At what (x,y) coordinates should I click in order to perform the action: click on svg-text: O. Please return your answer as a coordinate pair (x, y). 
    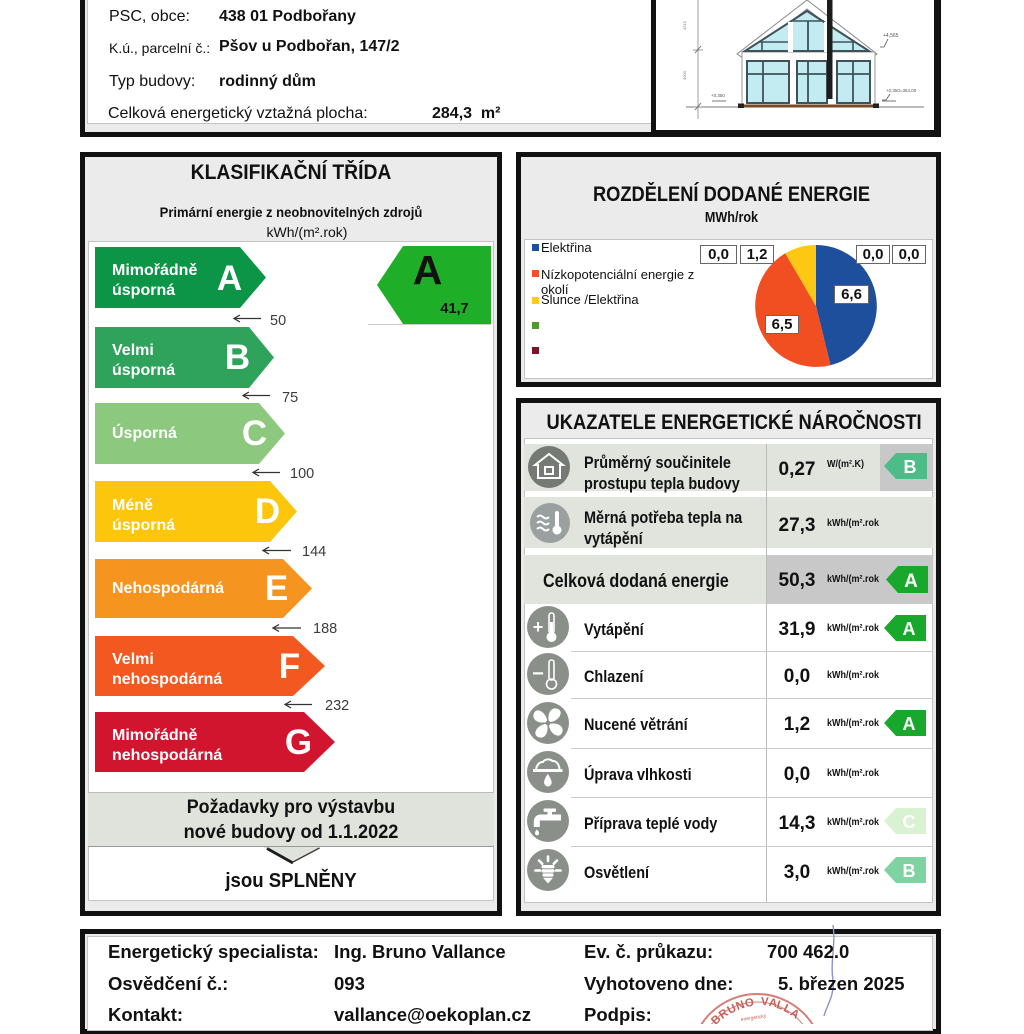
    Looking at the image, I should click on (749, 1004).